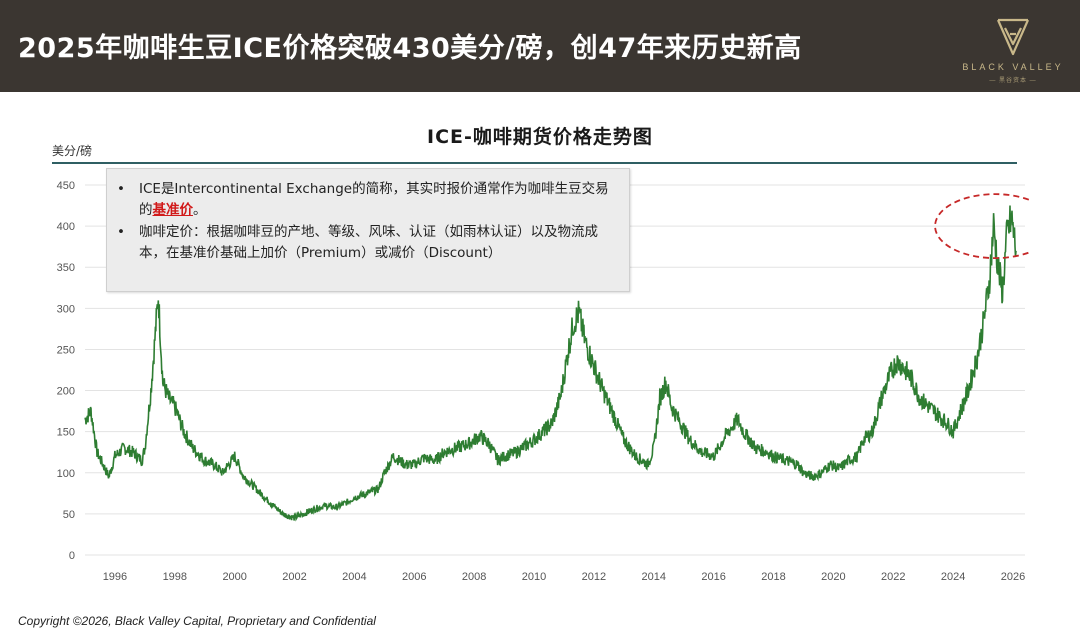 The image size is (1080, 636). Describe the element at coordinates (200, 210) in the screenshot. I see `note-ice-suffix: 。` at that location.